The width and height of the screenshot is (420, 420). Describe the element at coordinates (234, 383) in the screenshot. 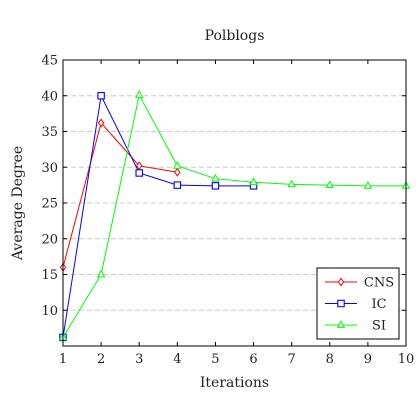

I see `x-axis-title: Iterations` at that location.